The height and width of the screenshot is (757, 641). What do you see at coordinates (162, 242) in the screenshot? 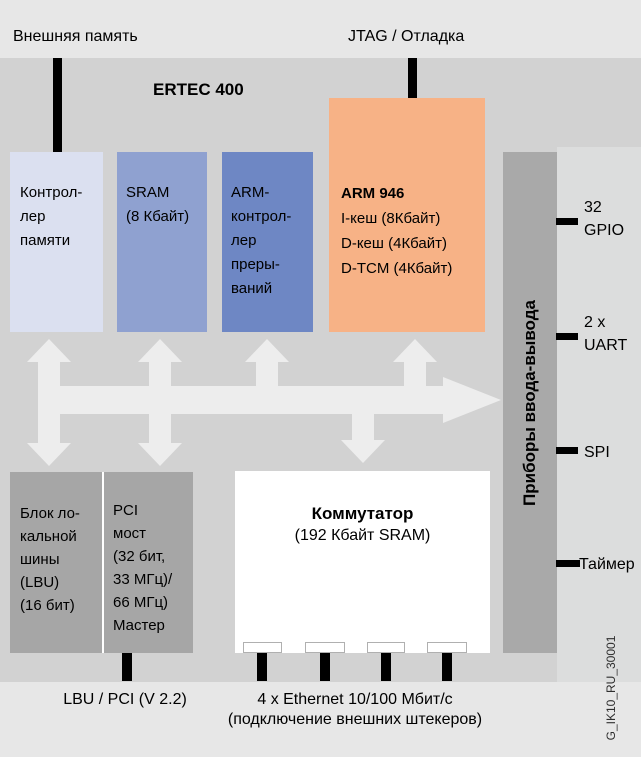
I see `sram-block: SRAM (8 Кбайт)` at bounding box center [162, 242].